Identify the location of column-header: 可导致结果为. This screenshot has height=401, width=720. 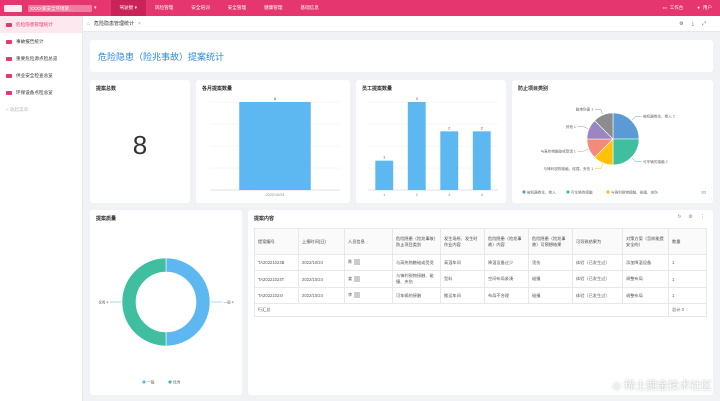
(597, 241).